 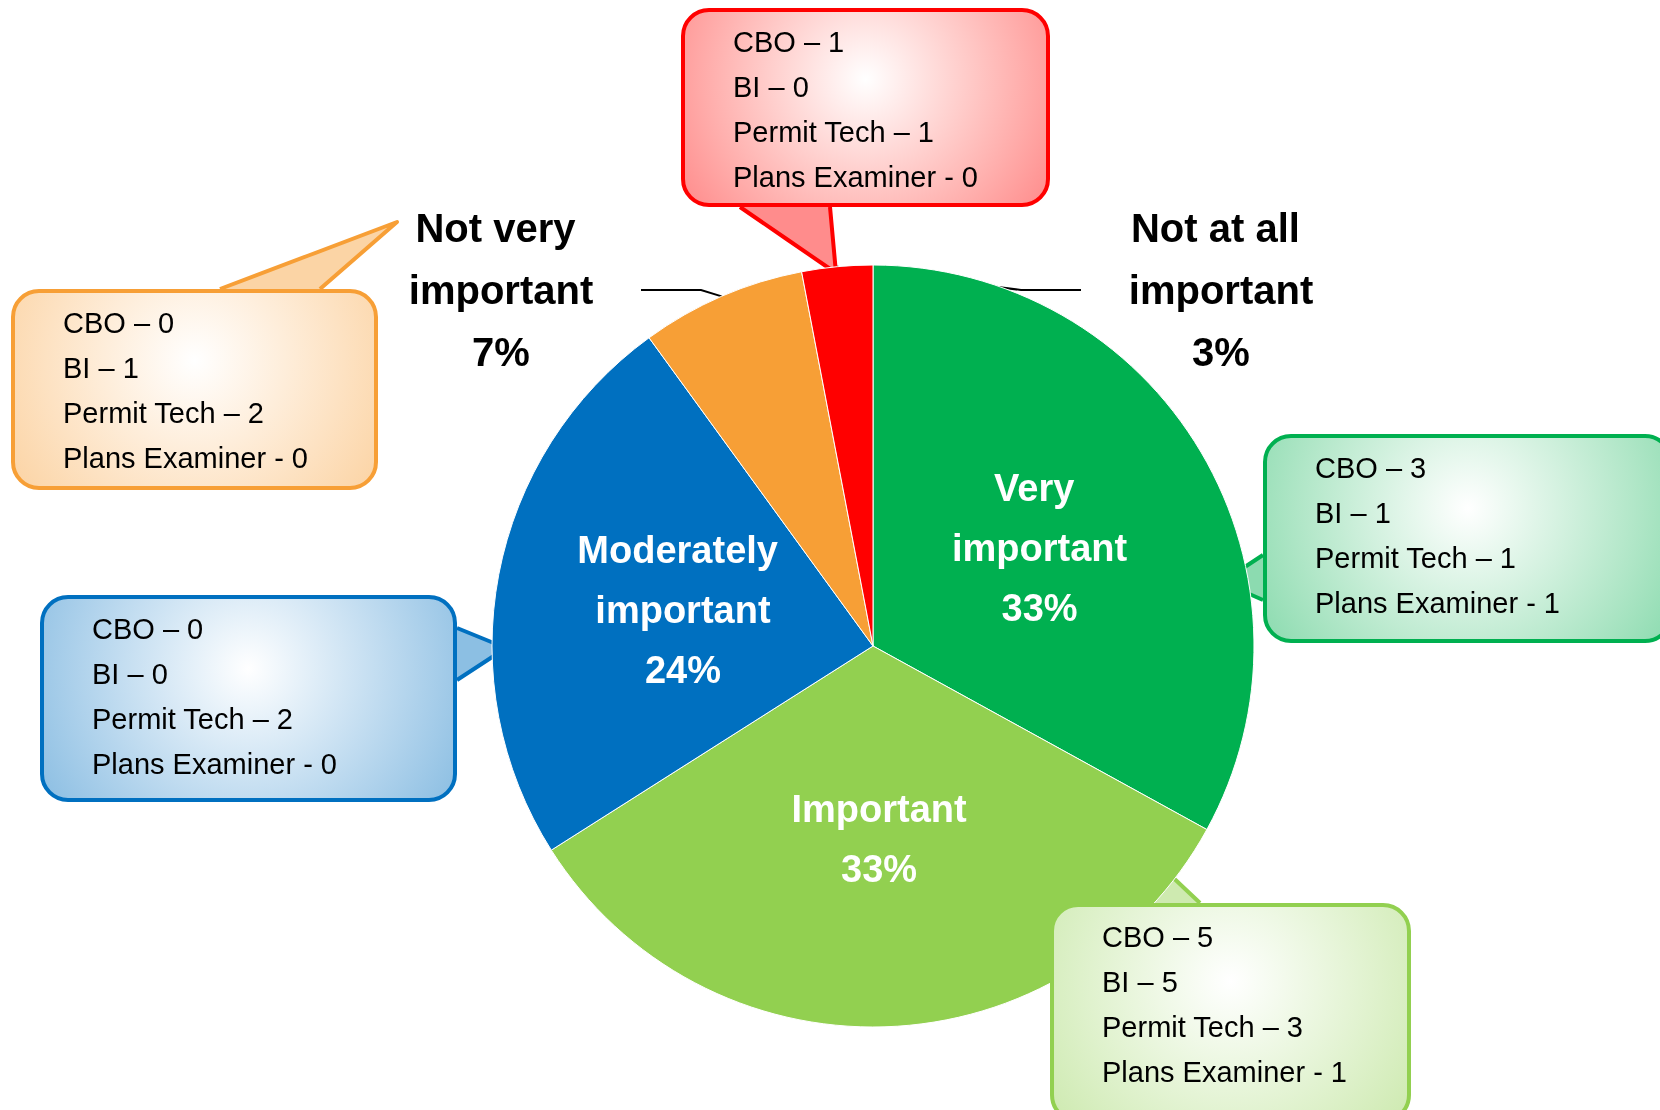 What do you see at coordinates (683, 579) in the screenshot?
I see `slice-label: Moderately important` at bounding box center [683, 579].